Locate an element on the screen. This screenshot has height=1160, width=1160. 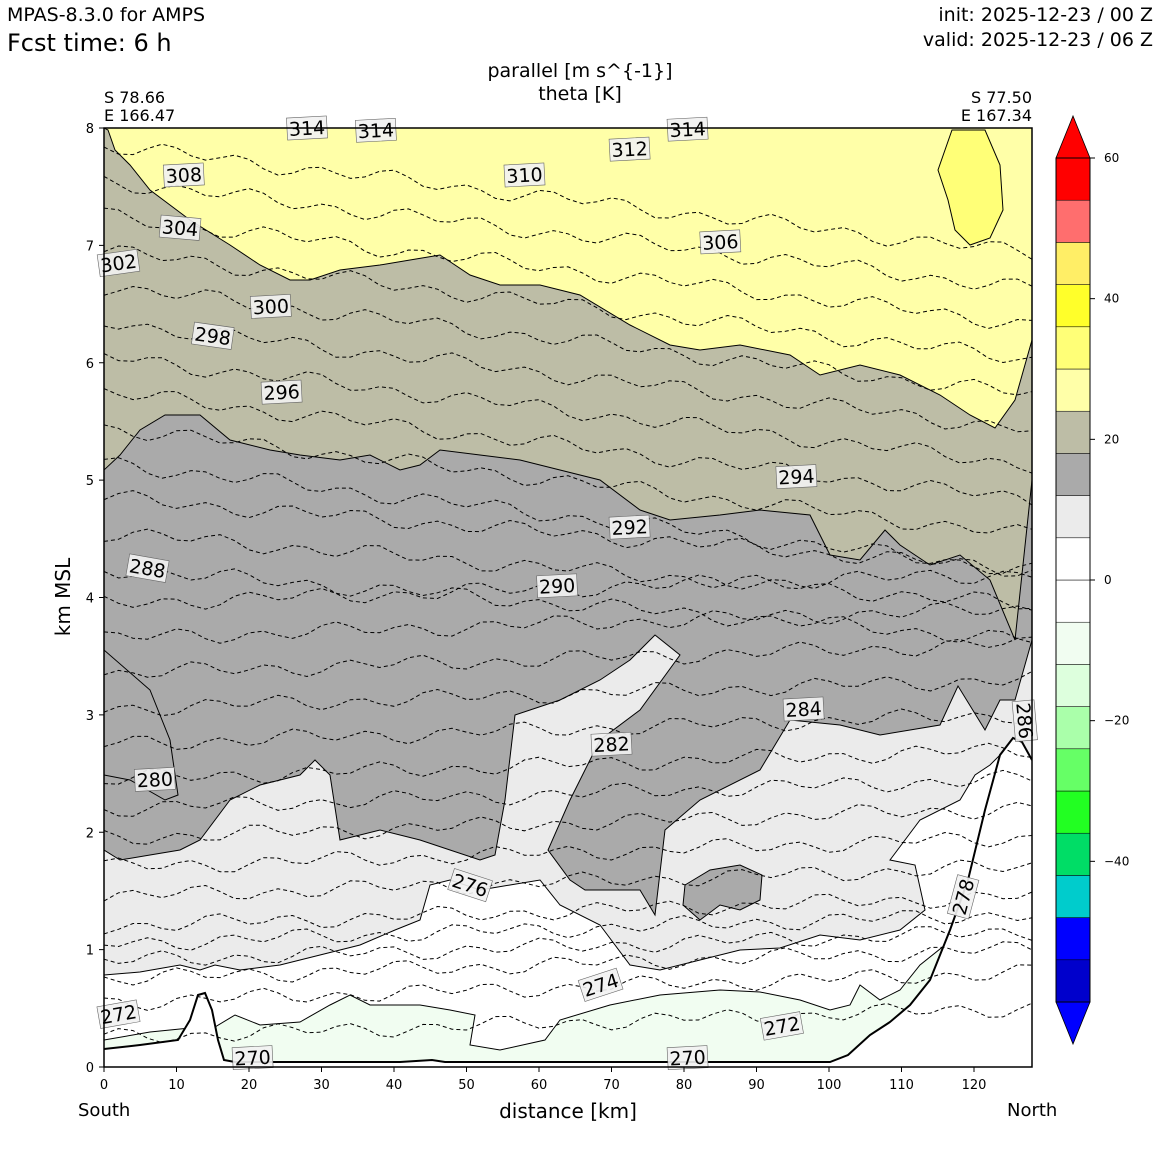
svg-text: 296 is located at coordinates (281, 393).